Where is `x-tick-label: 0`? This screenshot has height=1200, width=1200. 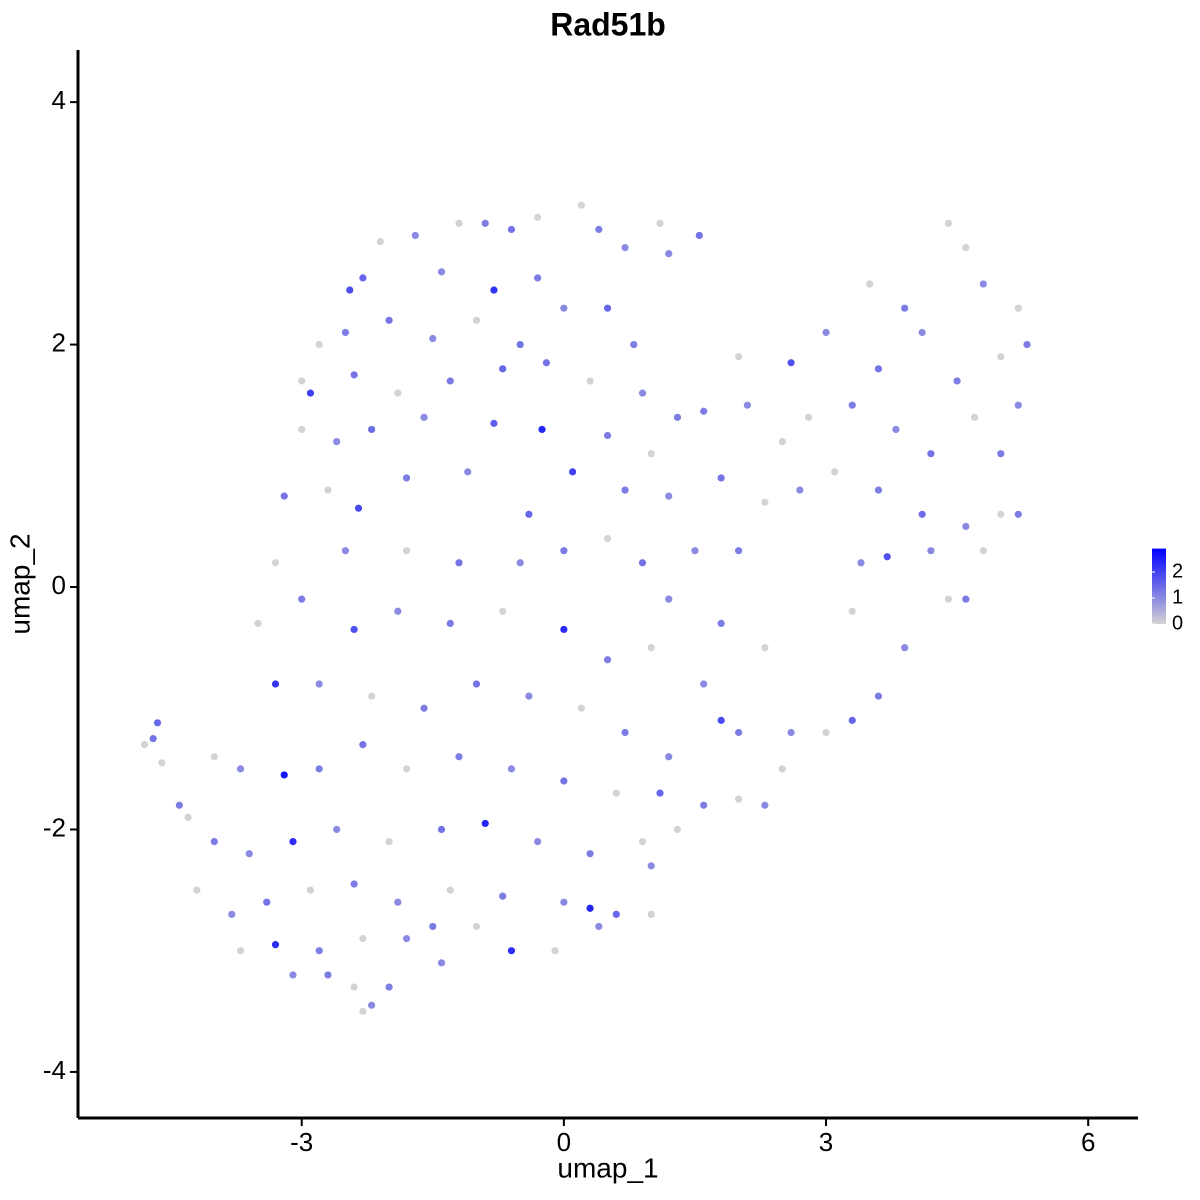
x-tick-label: 0 is located at coordinates (564, 1142).